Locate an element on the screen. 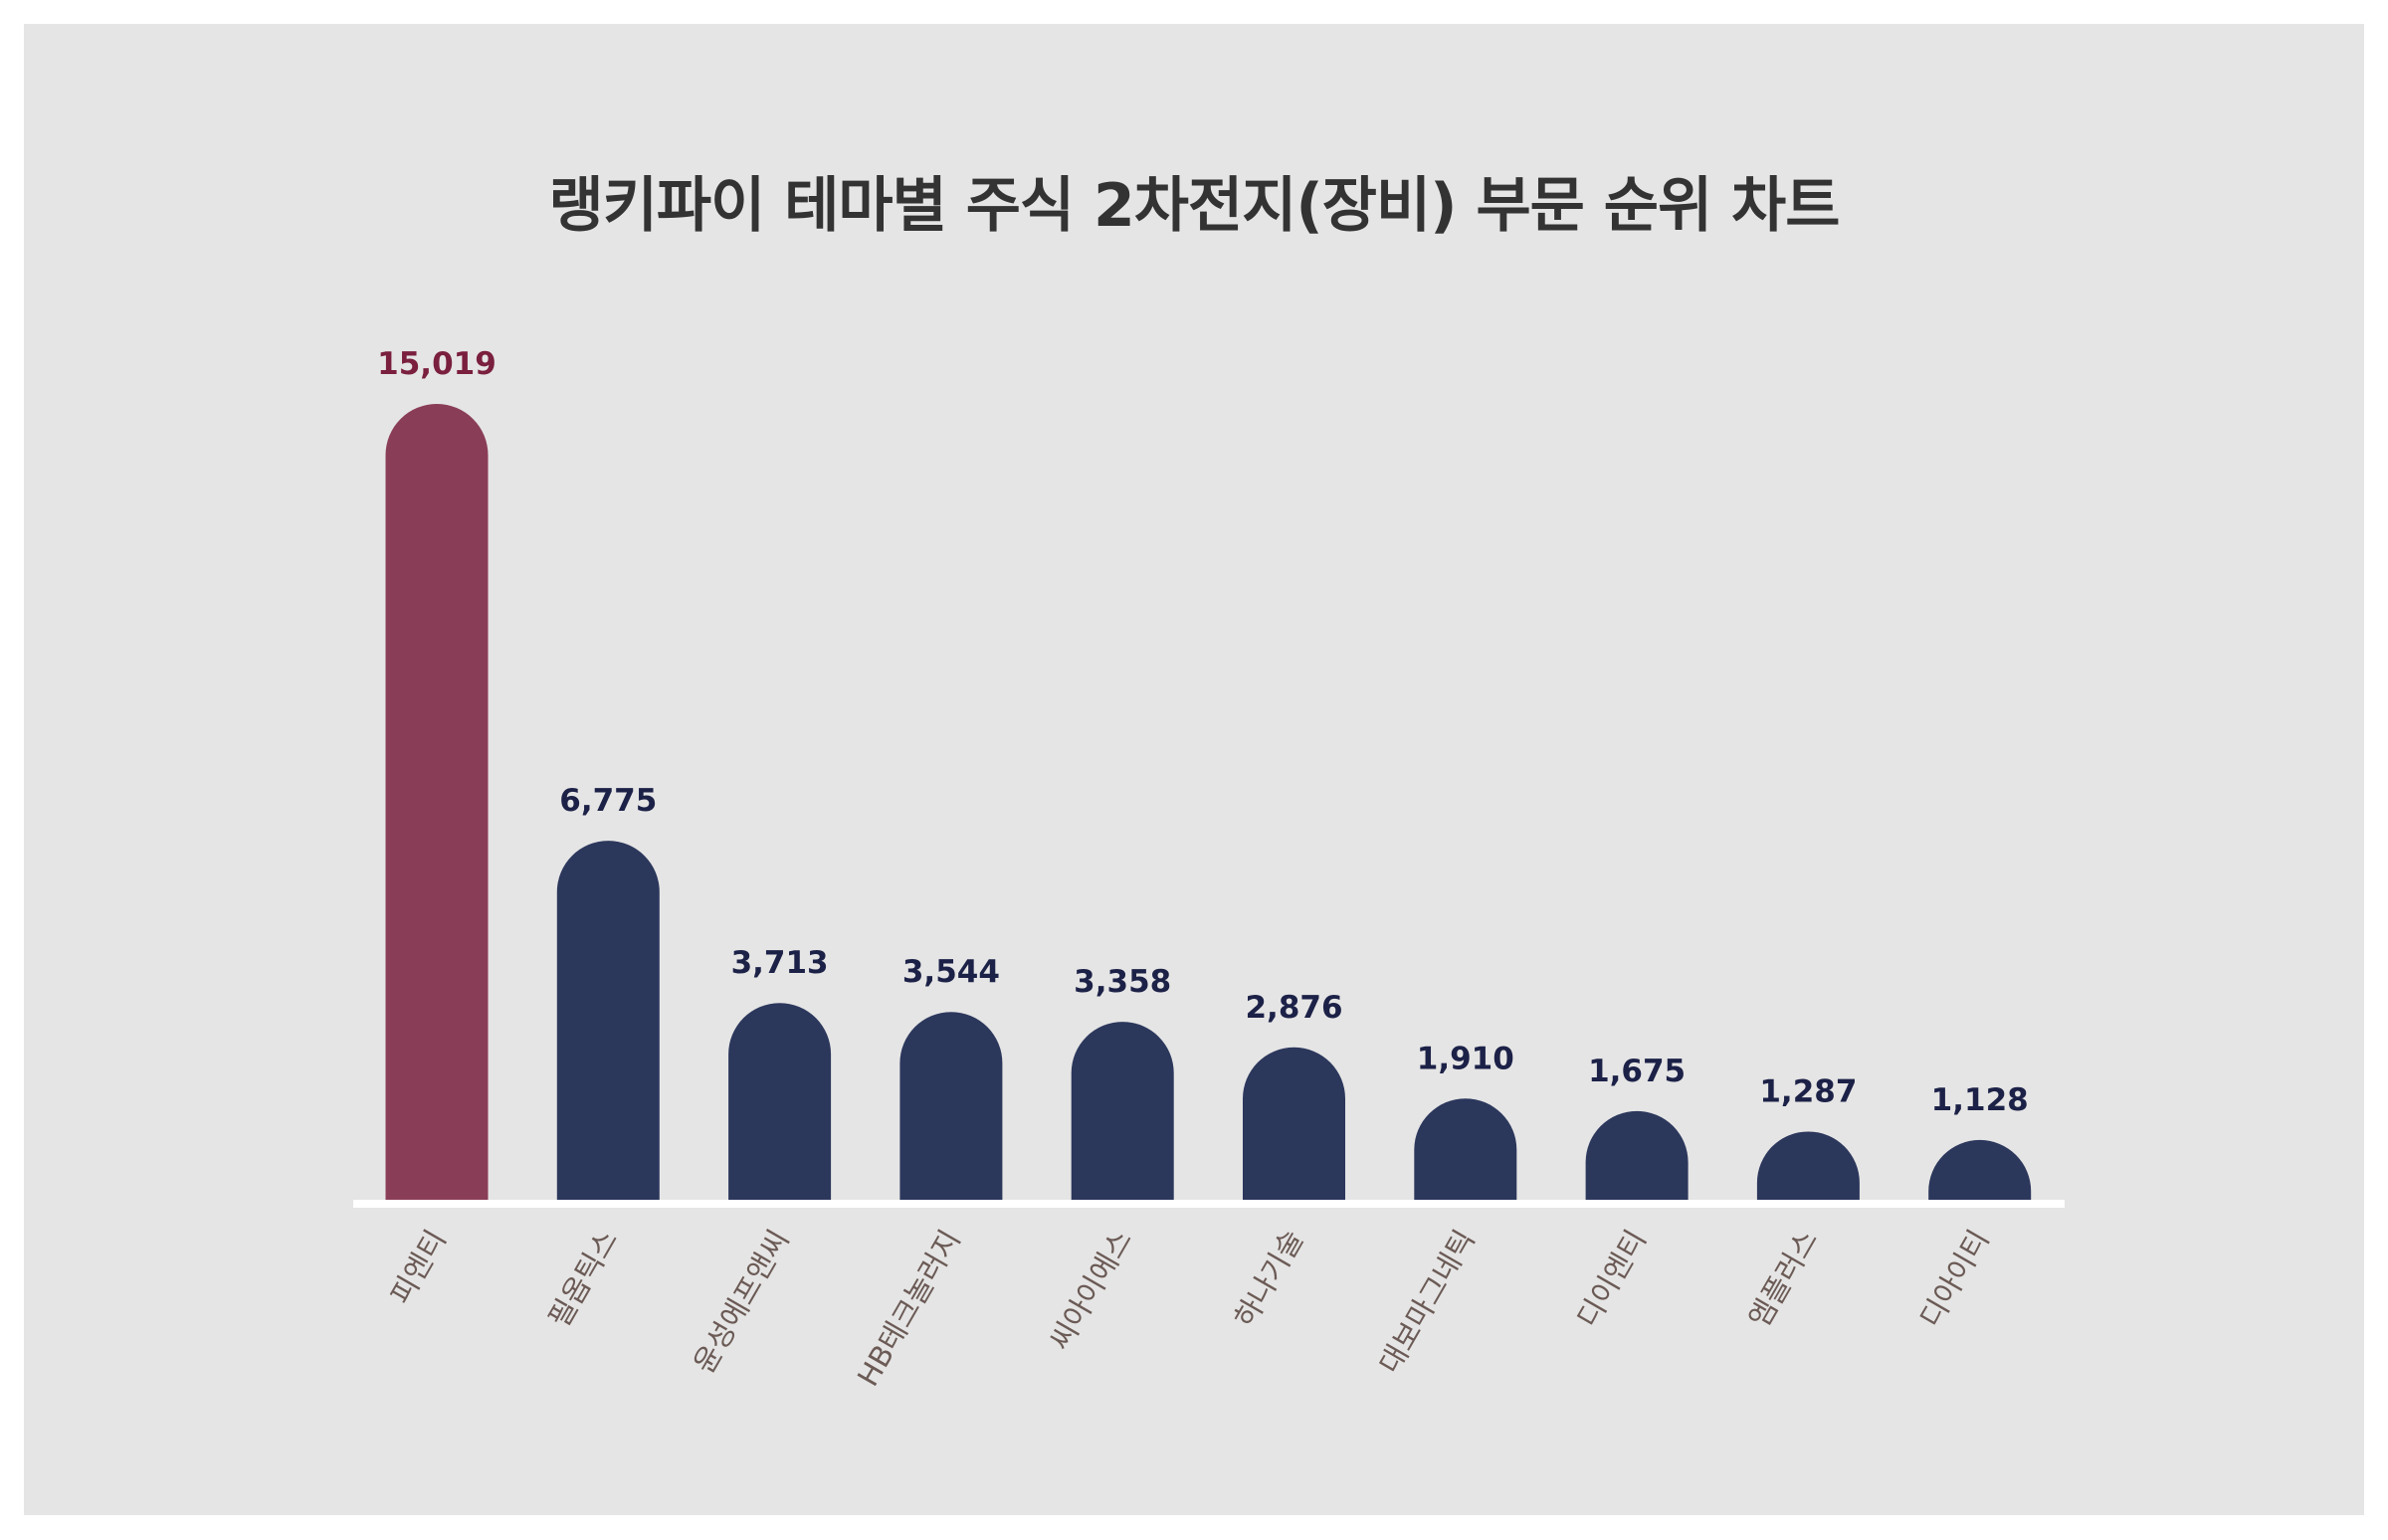  value-label: 1,675 is located at coordinates (1637, 1071).